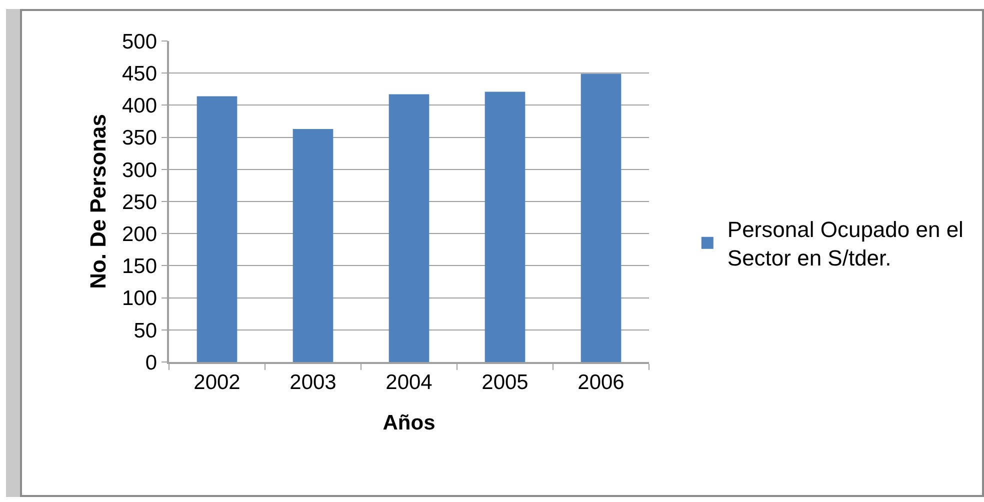  Describe the element at coordinates (97, 201) in the screenshot. I see `y-axis-title: No. De Personas` at that location.